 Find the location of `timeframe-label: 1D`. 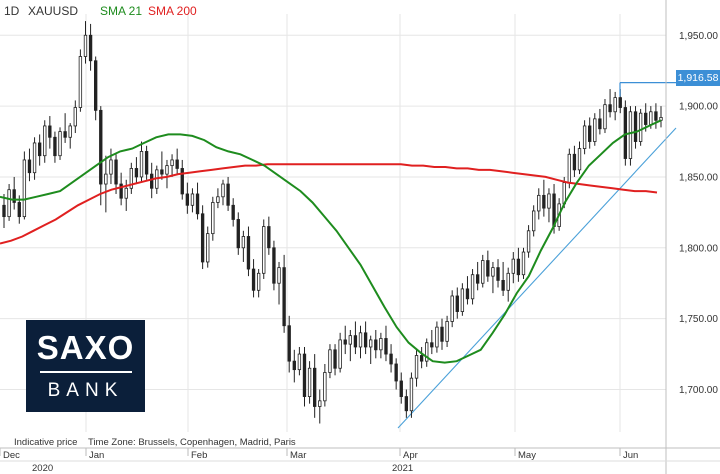

timeframe-label: 1D is located at coordinates (12, 11).